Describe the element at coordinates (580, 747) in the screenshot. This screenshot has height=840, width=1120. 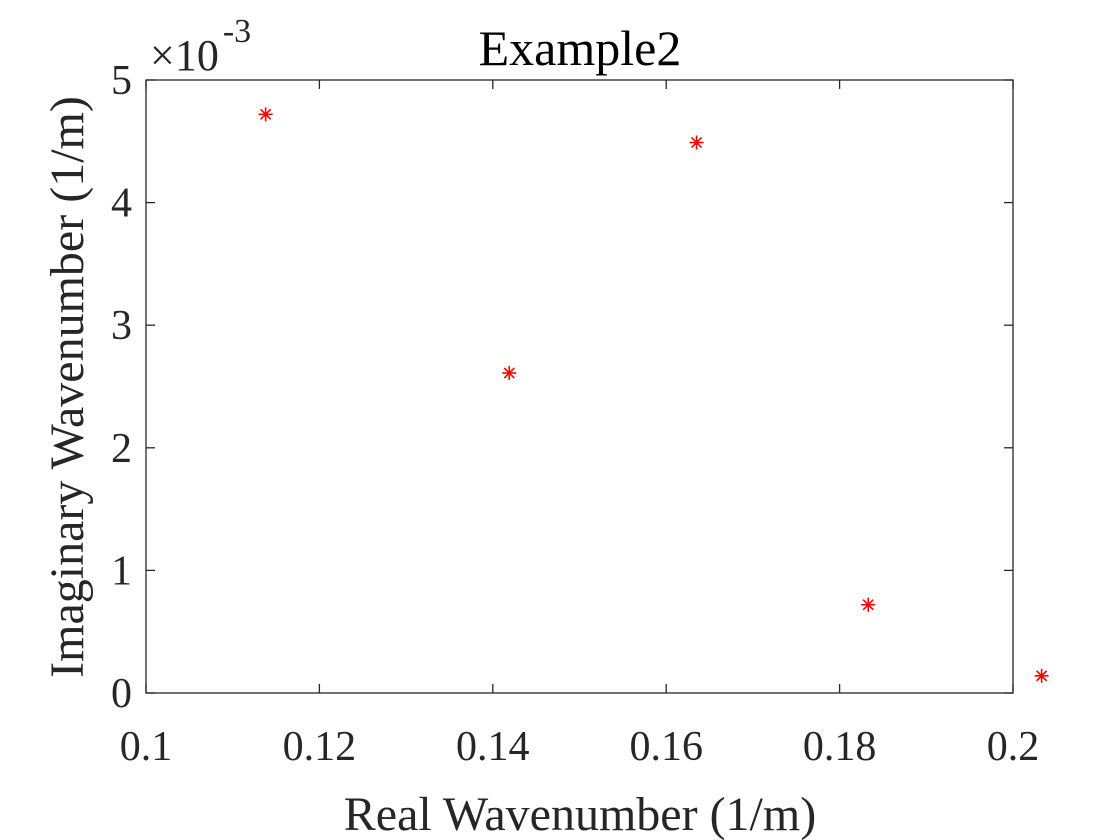
I see `x-tick-labels: 0.1 0.12 0.14 0.16 0.18 0.2` at that location.